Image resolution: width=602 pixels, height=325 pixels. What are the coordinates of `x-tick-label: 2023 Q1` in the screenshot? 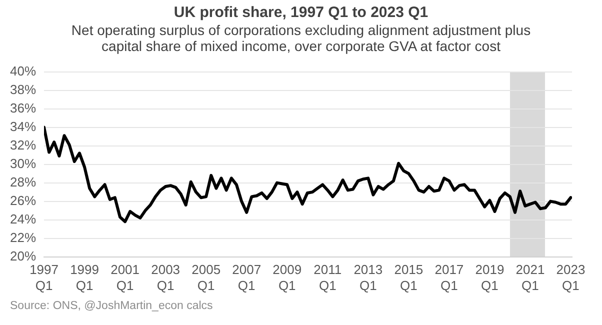 It's located at (571, 277).